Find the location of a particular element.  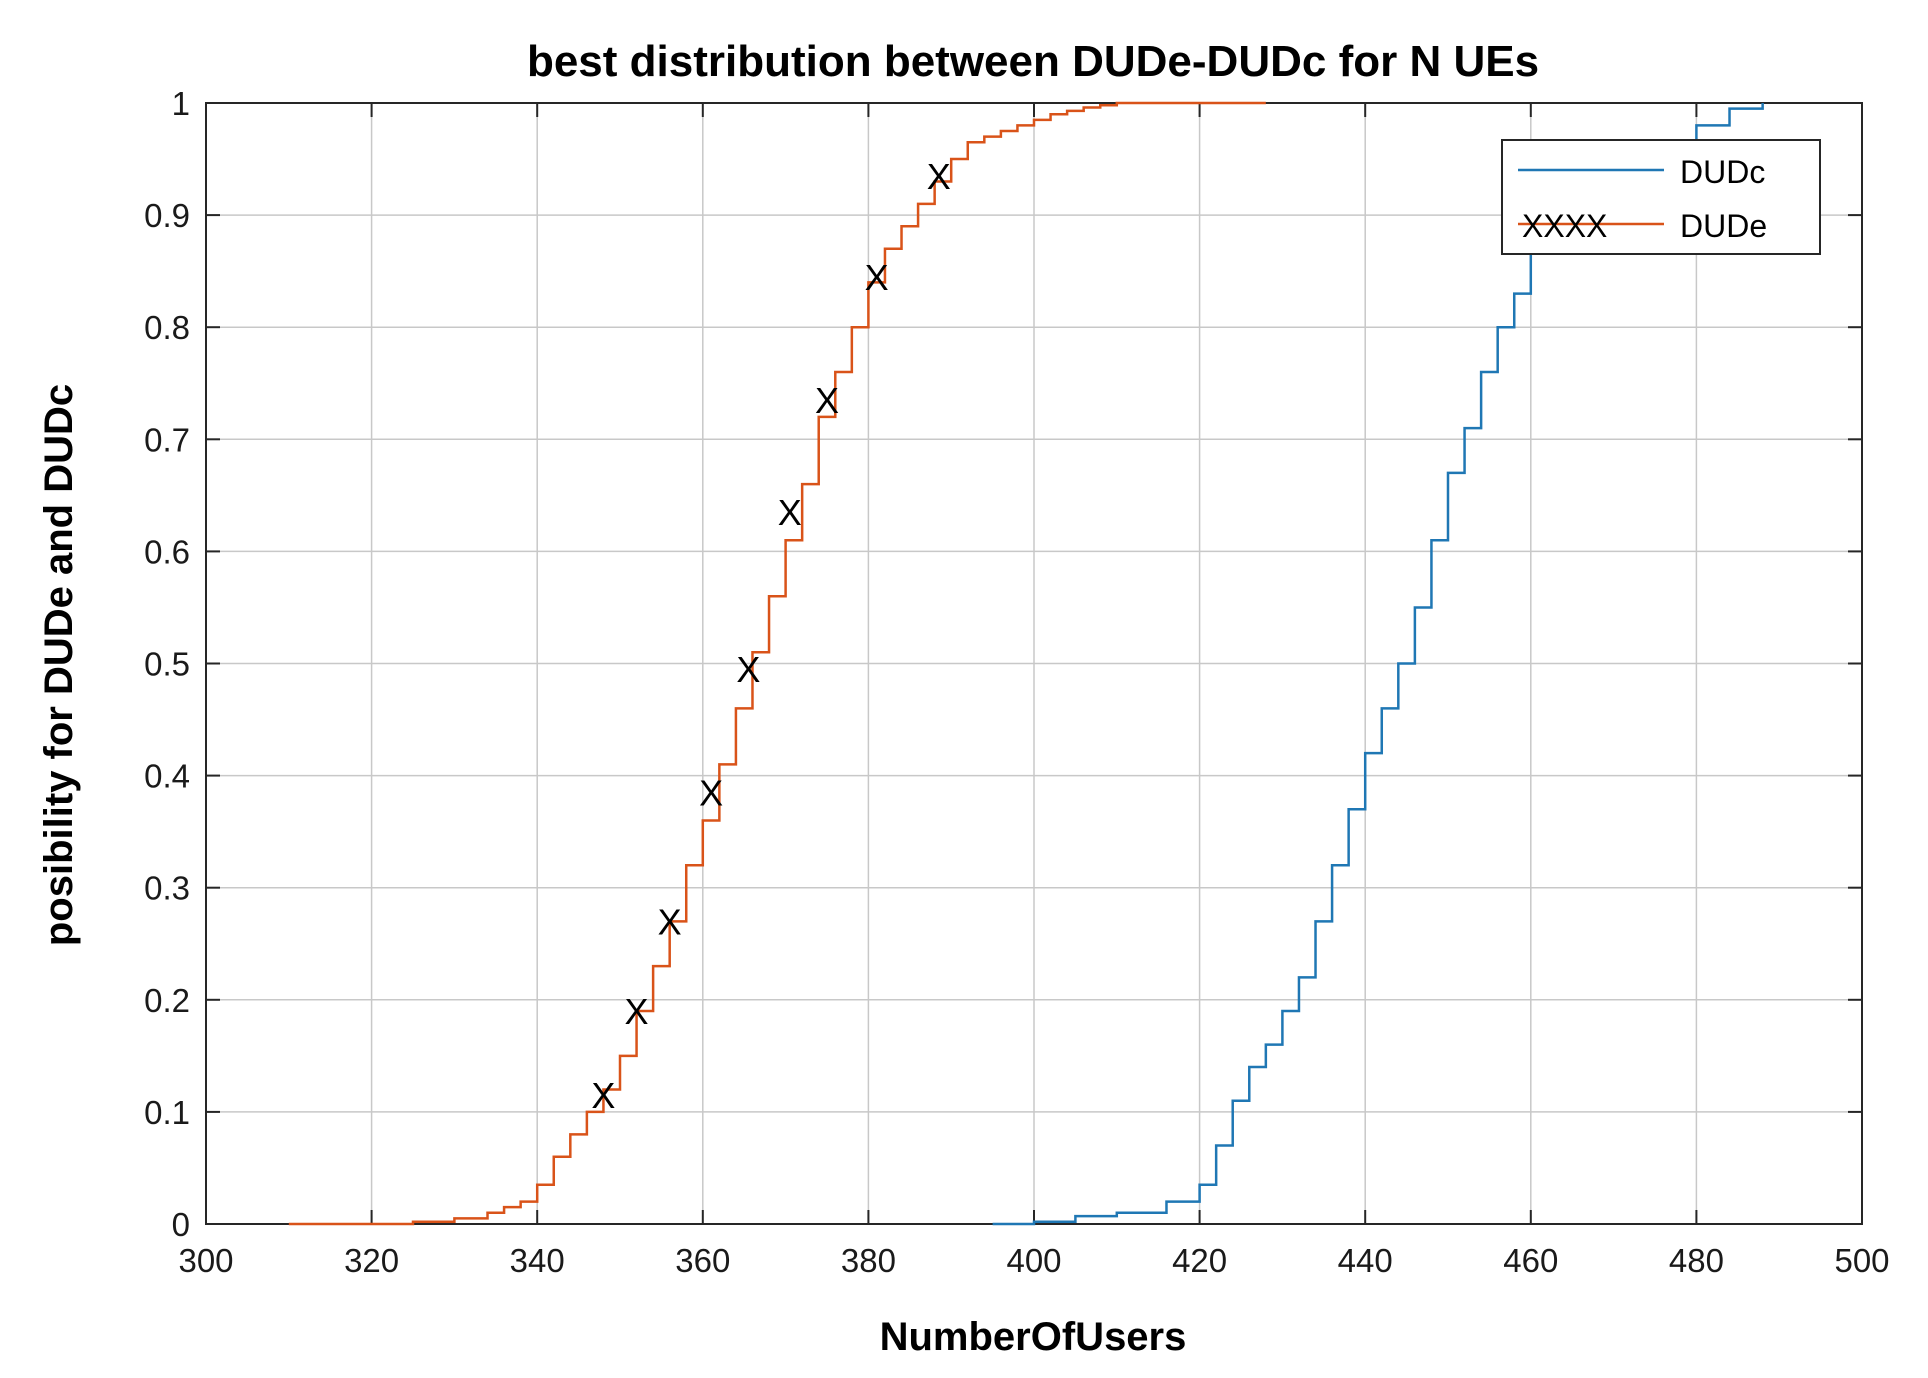

legend-label-dude: DUDe is located at coordinates (1723, 226).